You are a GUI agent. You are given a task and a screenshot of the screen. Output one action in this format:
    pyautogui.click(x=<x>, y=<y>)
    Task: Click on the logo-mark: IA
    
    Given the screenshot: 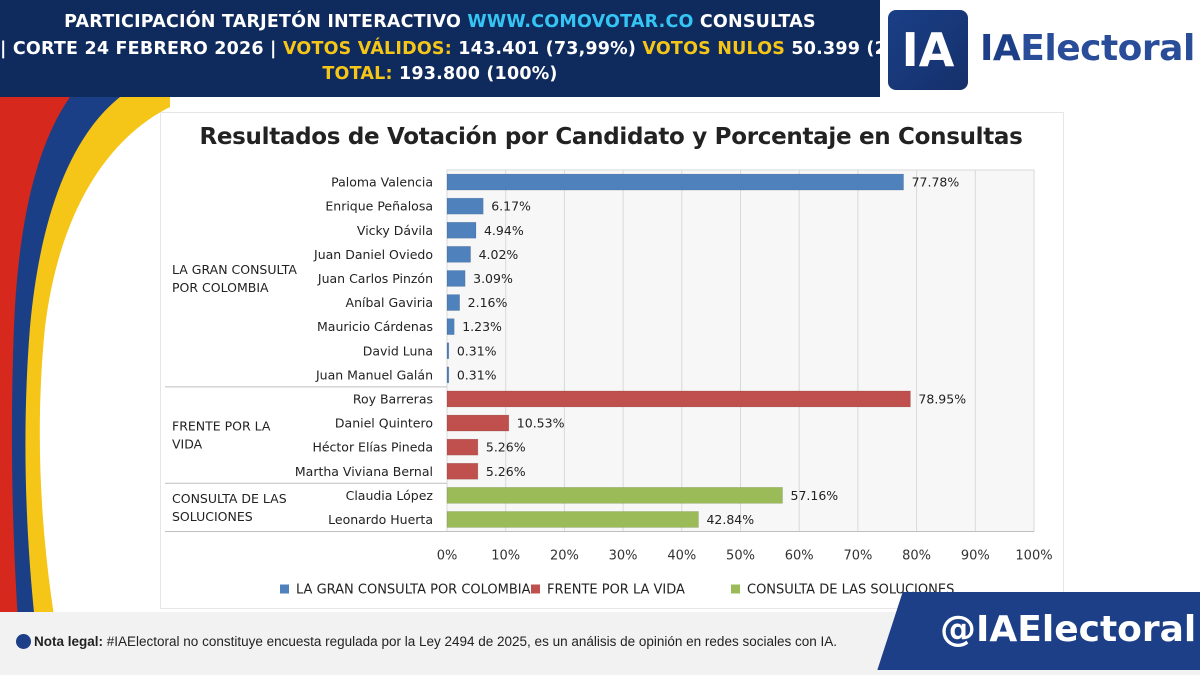 What is the action you would take?
    pyautogui.click(x=930, y=52)
    